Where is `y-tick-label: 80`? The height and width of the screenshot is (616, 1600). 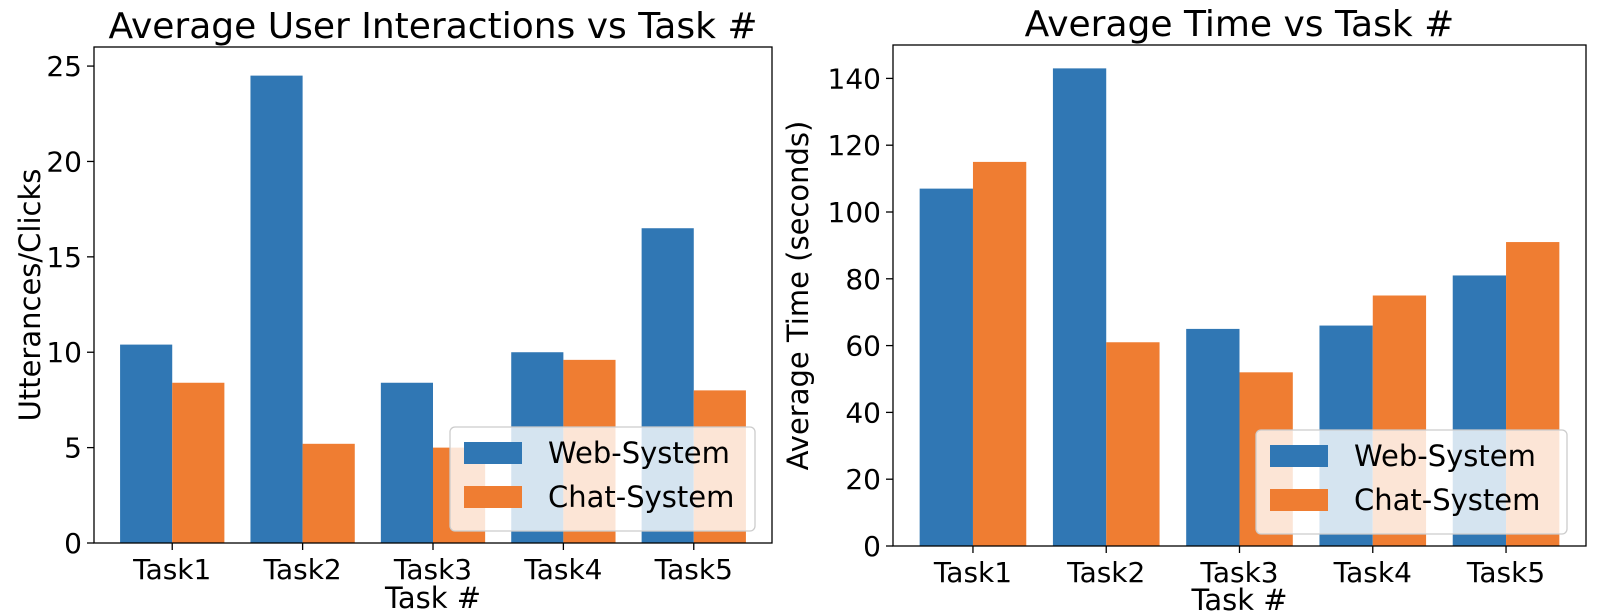
y-tick-label: 80 is located at coordinates (863, 279).